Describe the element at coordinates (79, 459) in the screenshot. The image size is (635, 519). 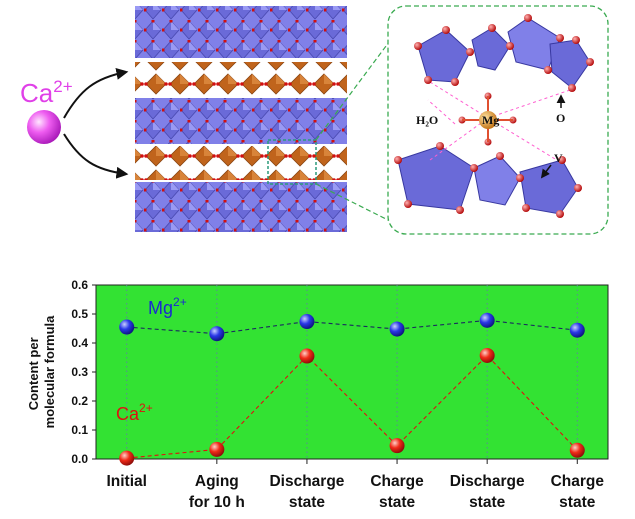
I see `y-tick-label: 0.0` at that location.